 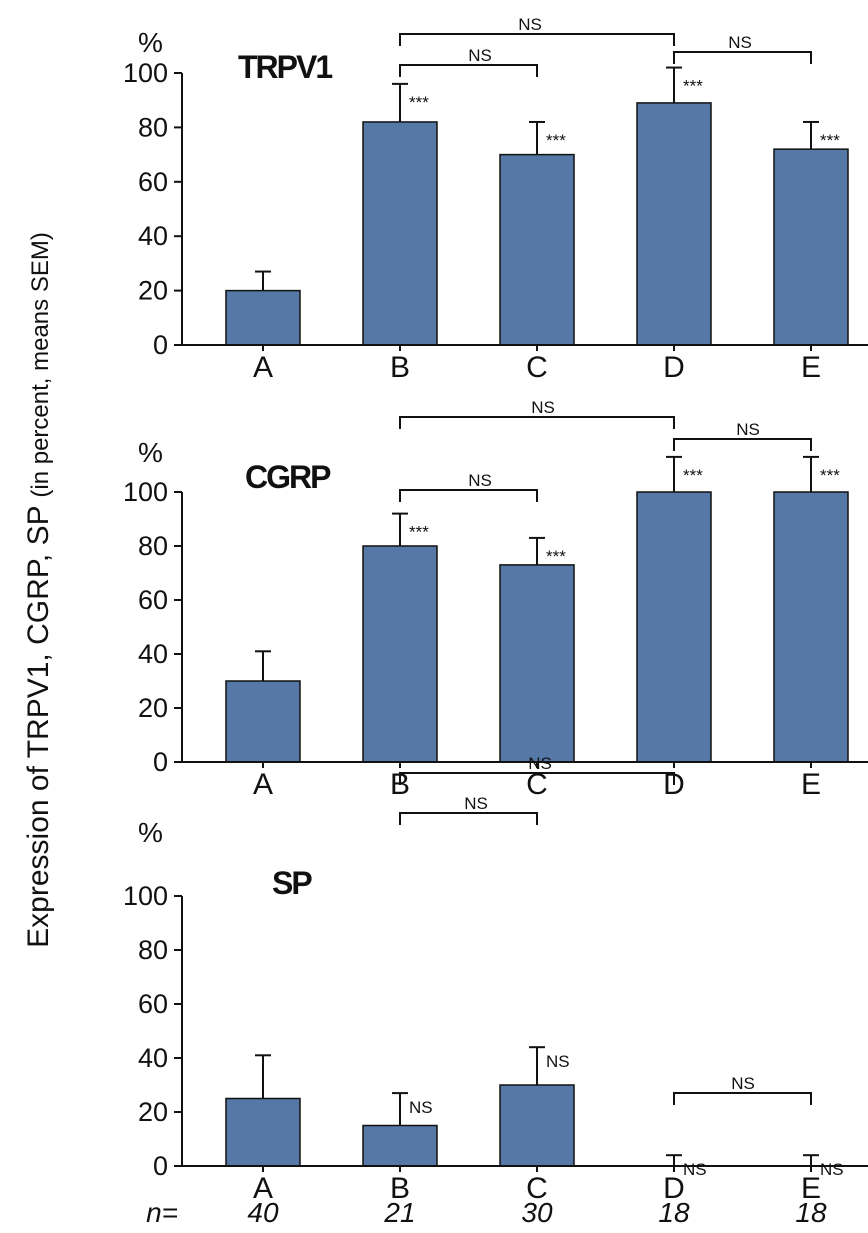 What do you see at coordinates (162, 1212) in the screenshot?
I see `n-label: n=` at bounding box center [162, 1212].